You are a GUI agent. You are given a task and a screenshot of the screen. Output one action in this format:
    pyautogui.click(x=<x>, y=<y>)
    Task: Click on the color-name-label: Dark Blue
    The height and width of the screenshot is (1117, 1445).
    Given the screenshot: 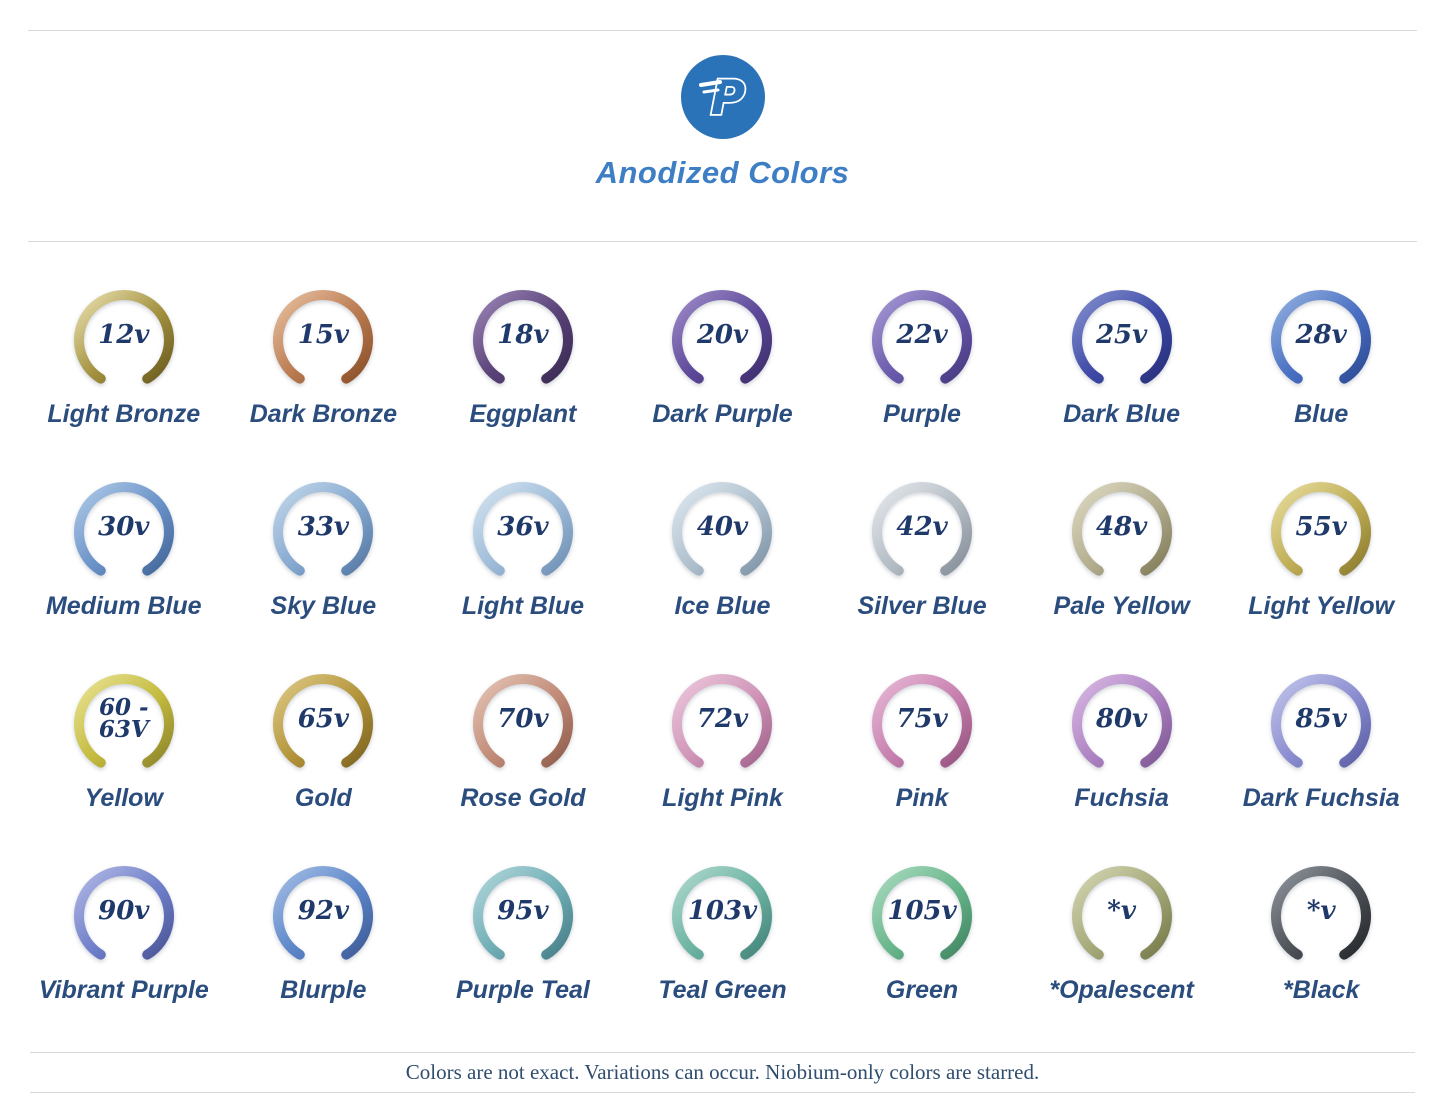 What is the action you would take?
    pyautogui.click(x=1121, y=414)
    